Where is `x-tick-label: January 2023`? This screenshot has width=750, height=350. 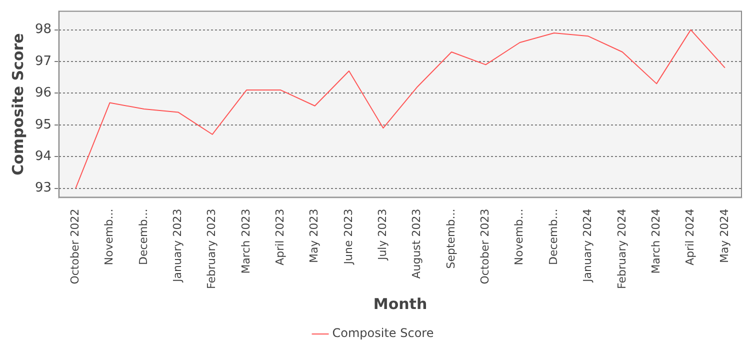 x-tick-label: January 2023 is located at coordinates (177, 245).